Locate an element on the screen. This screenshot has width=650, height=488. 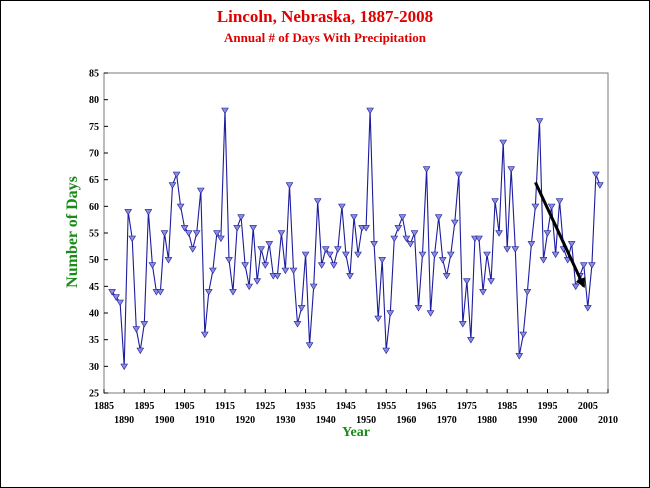
x-tick-label: 1960 is located at coordinates (406, 420).